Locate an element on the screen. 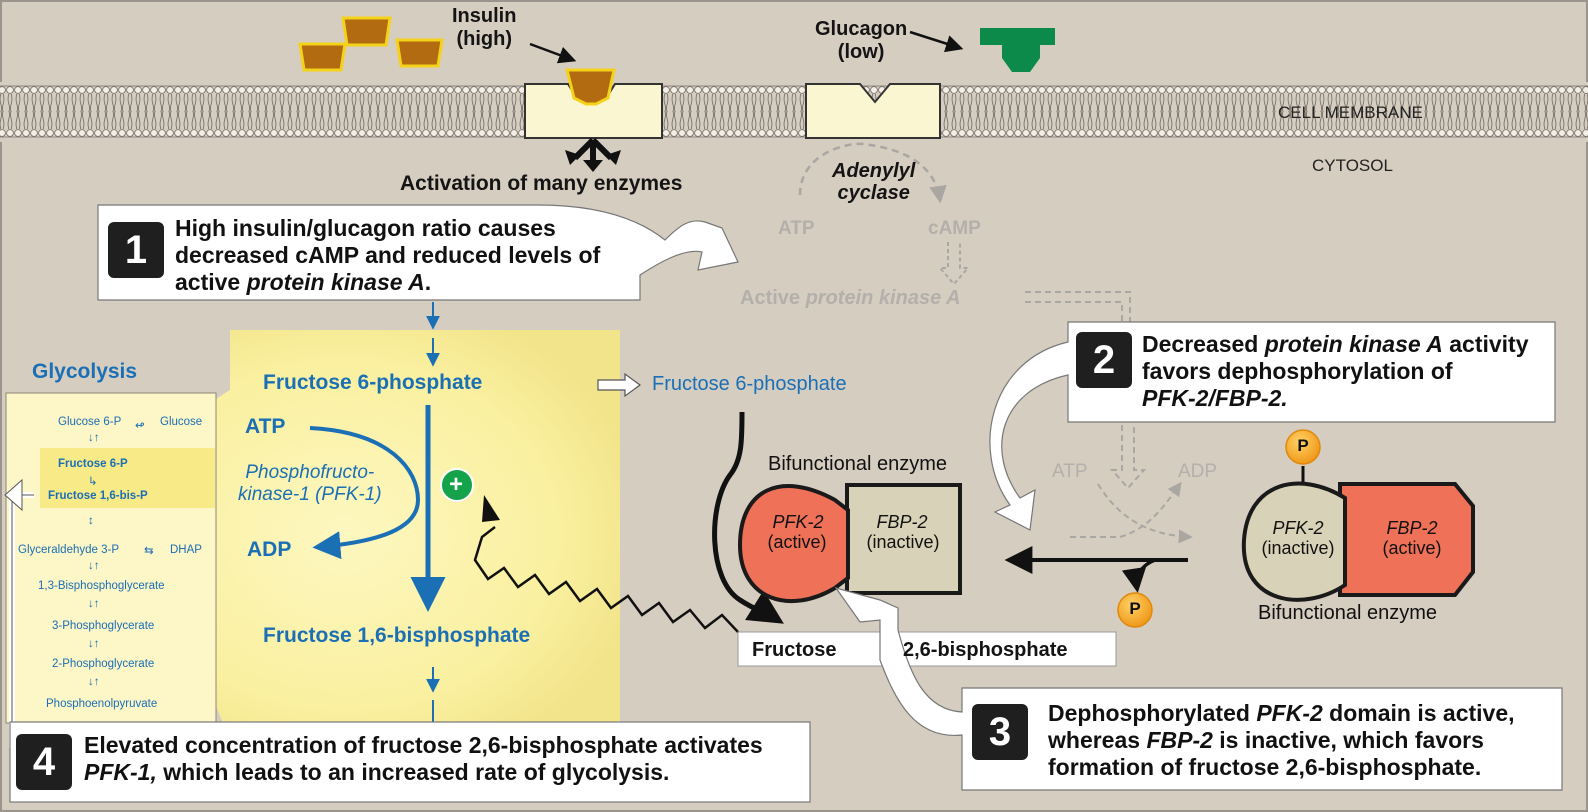 The image size is (1588, 812). gly-hook-arrow: ↳ is located at coordinates (93, 482).